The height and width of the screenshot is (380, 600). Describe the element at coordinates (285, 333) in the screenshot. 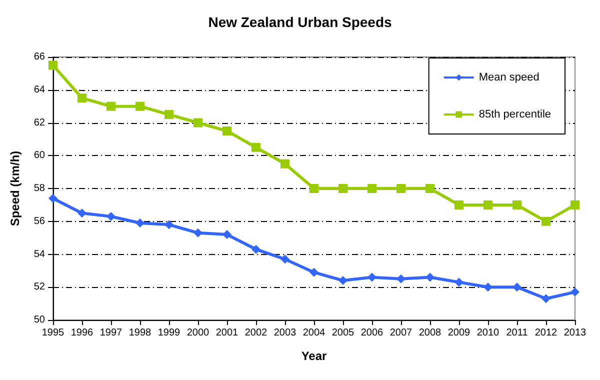

I see `x-tick-label: 2003` at that location.